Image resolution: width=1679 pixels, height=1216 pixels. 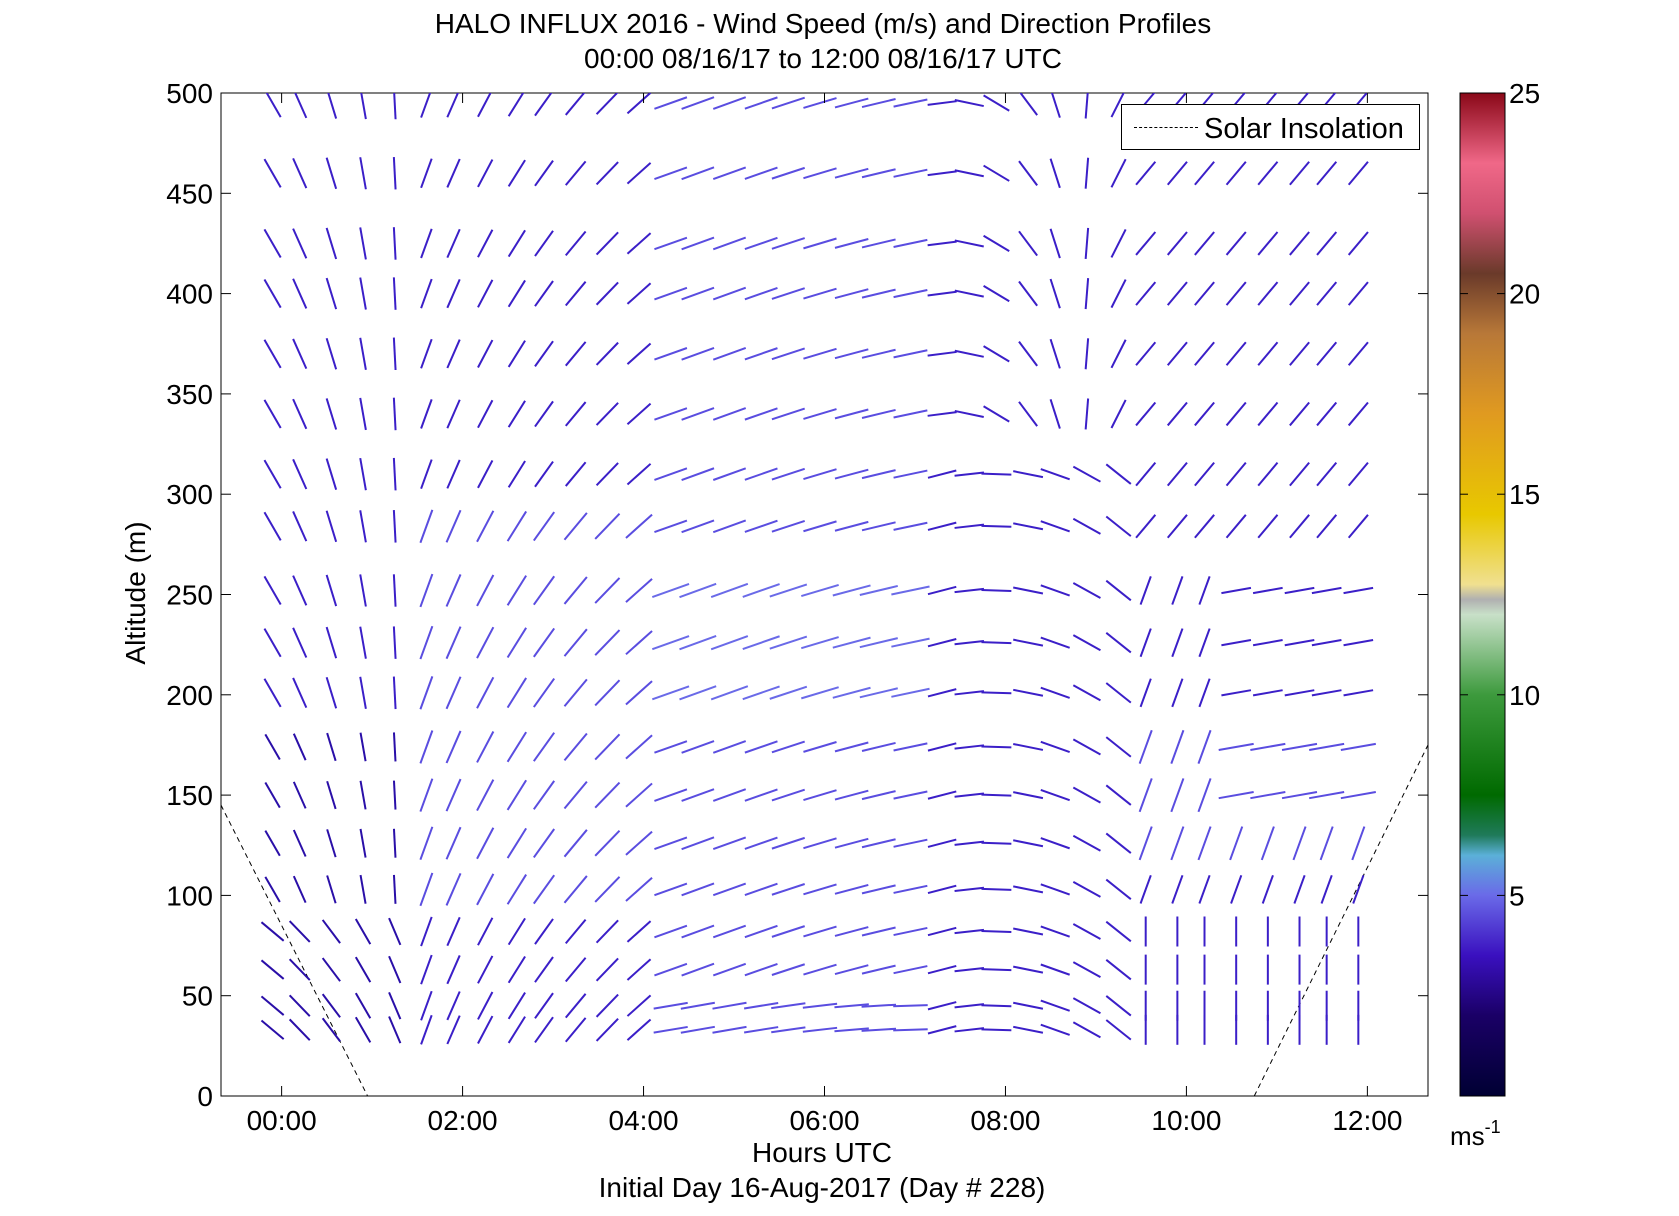 What do you see at coordinates (1340, 920) in the screenshot?
I see `solar-insolation-line` at bounding box center [1340, 920].